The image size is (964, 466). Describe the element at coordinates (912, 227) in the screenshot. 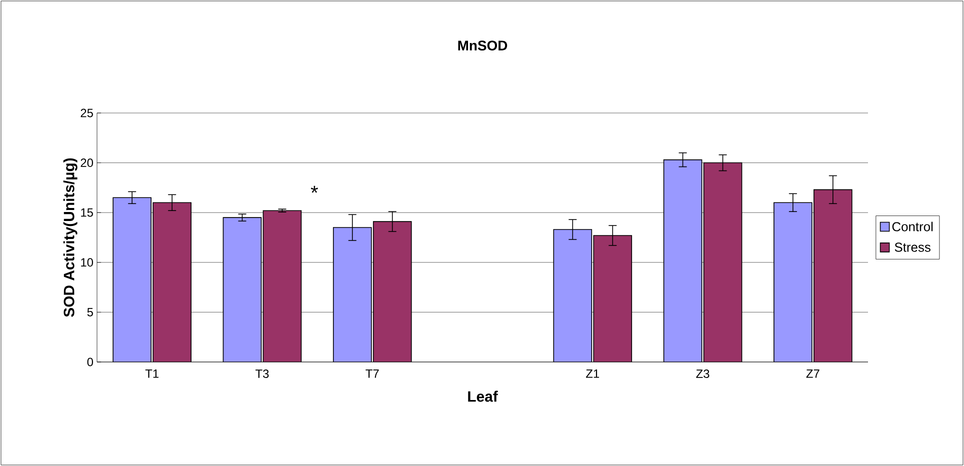

I see `legend-label: Control` at that location.